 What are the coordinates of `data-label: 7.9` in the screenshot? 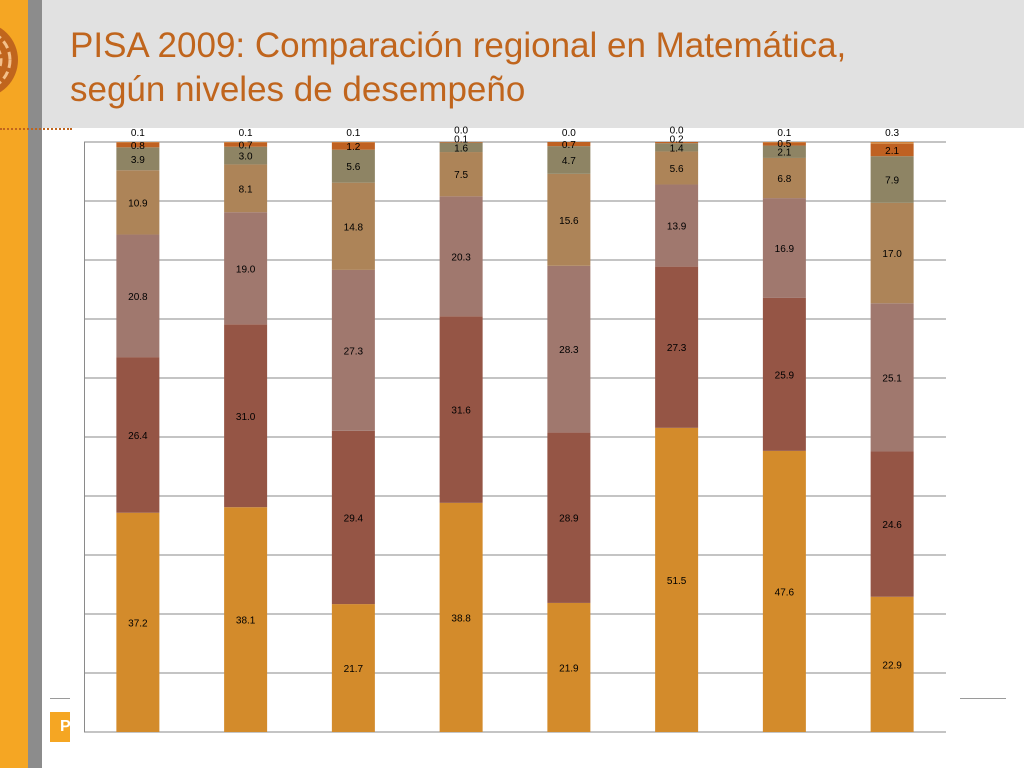 It's located at (892, 181).